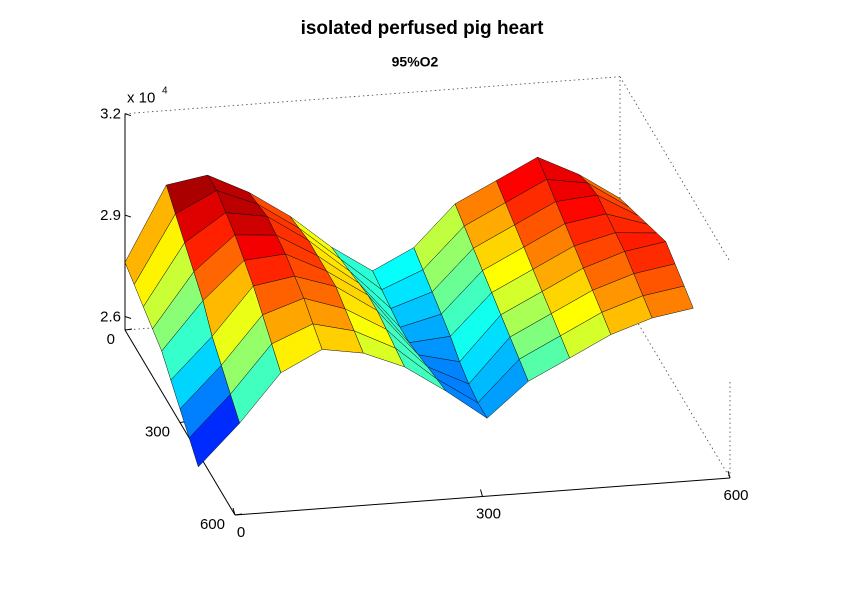  What do you see at coordinates (372, 95) in the screenshot?
I see `box-edge` at bounding box center [372, 95].